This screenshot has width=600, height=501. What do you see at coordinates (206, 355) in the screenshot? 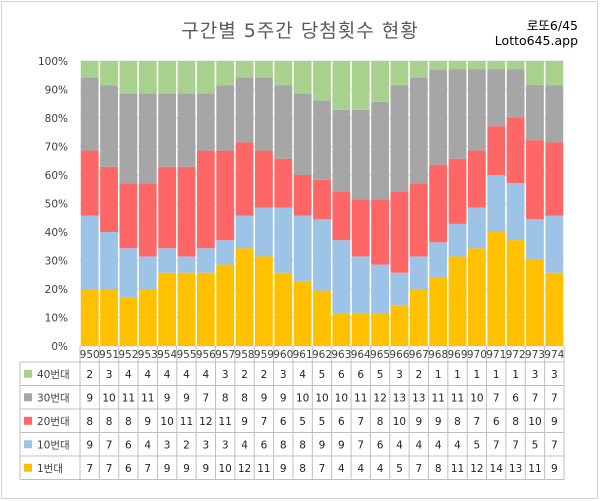
I see `x-category-label: 956` at bounding box center [206, 355].